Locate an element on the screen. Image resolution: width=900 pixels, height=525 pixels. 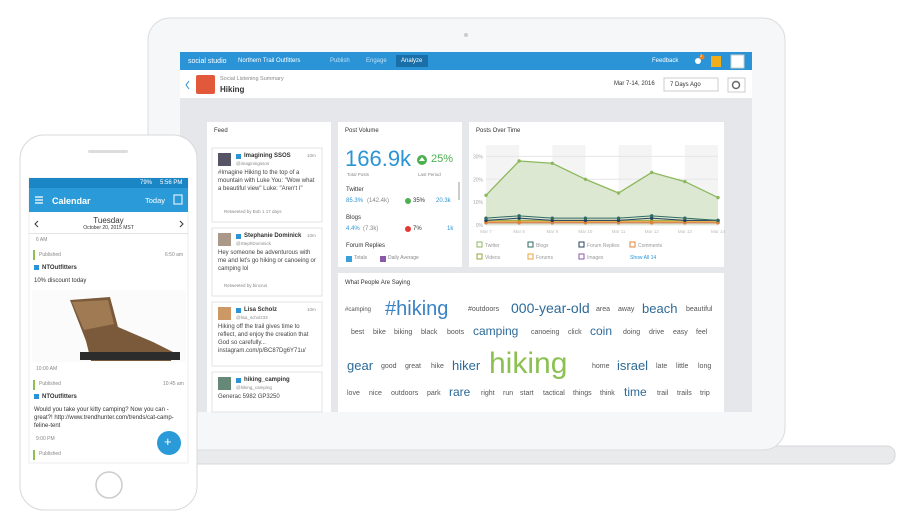
row-avg: 1k is located at coordinates (450, 229).